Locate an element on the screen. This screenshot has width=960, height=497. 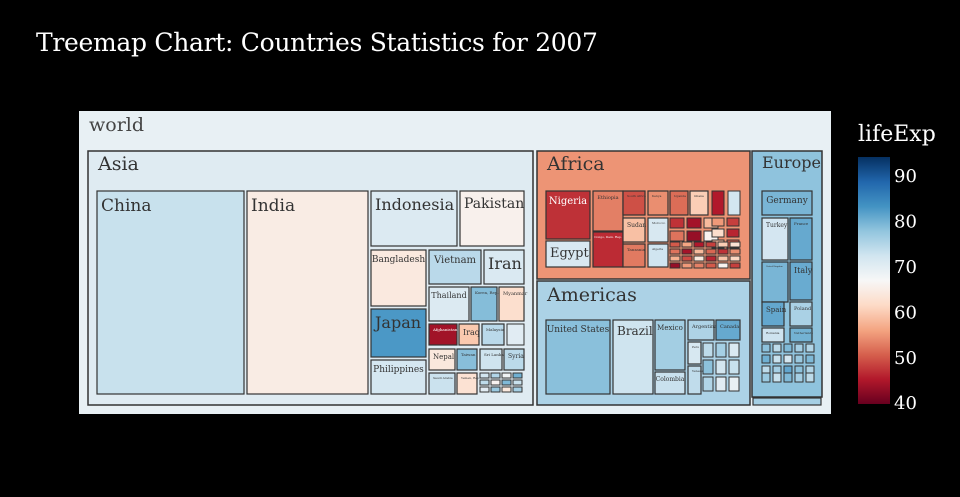
treemap-node-sudan is located at coordinates (634, 230).